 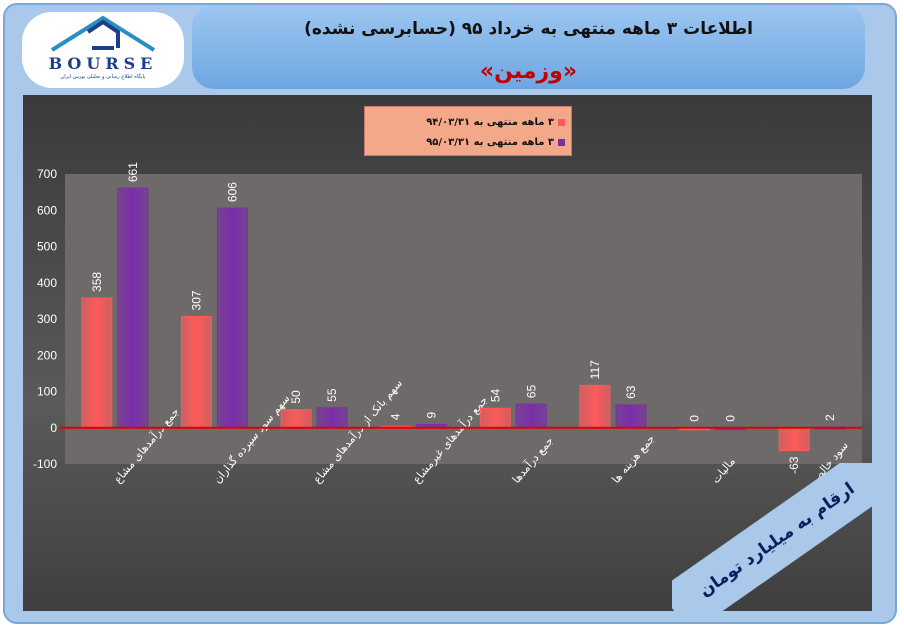 I want to click on data-label: 65, so click(x=531, y=392).